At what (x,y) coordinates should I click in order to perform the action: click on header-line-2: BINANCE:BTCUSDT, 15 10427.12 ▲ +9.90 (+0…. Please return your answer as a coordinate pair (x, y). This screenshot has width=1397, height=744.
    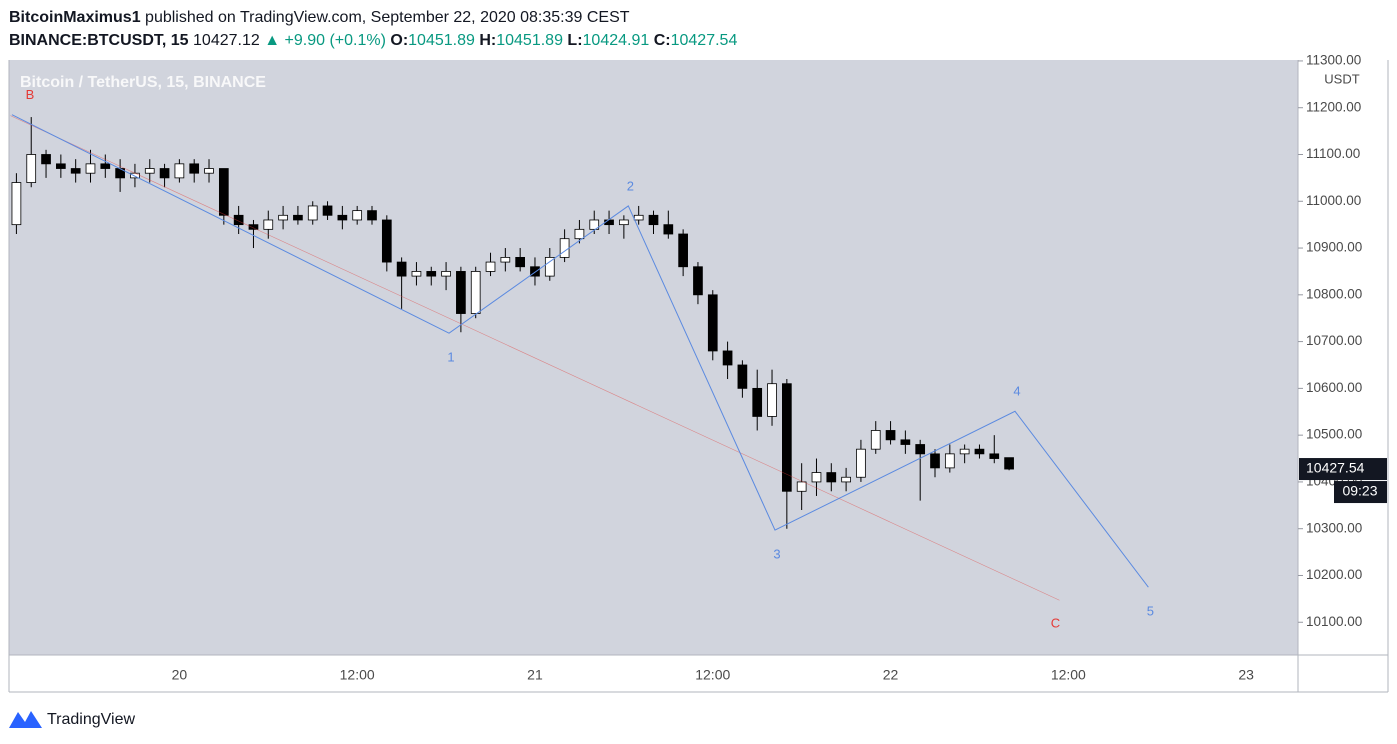
    Looking at the image, I should click on (373, 40).